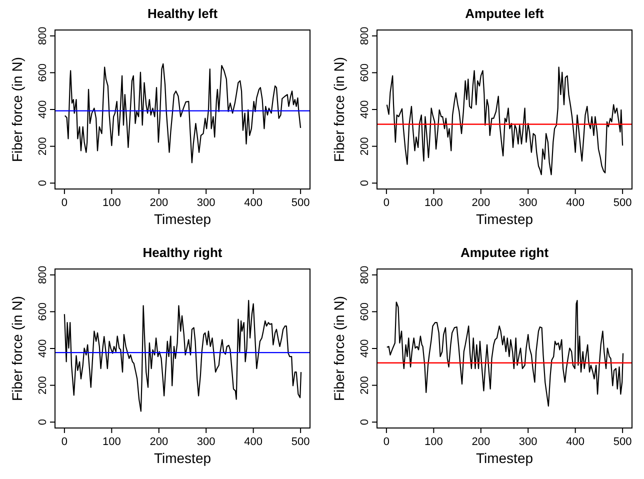  What do you see at coordinates (182, 252) in the screenshot?
I see `chart-title: Healthy right` at bounding box center [182, 252].